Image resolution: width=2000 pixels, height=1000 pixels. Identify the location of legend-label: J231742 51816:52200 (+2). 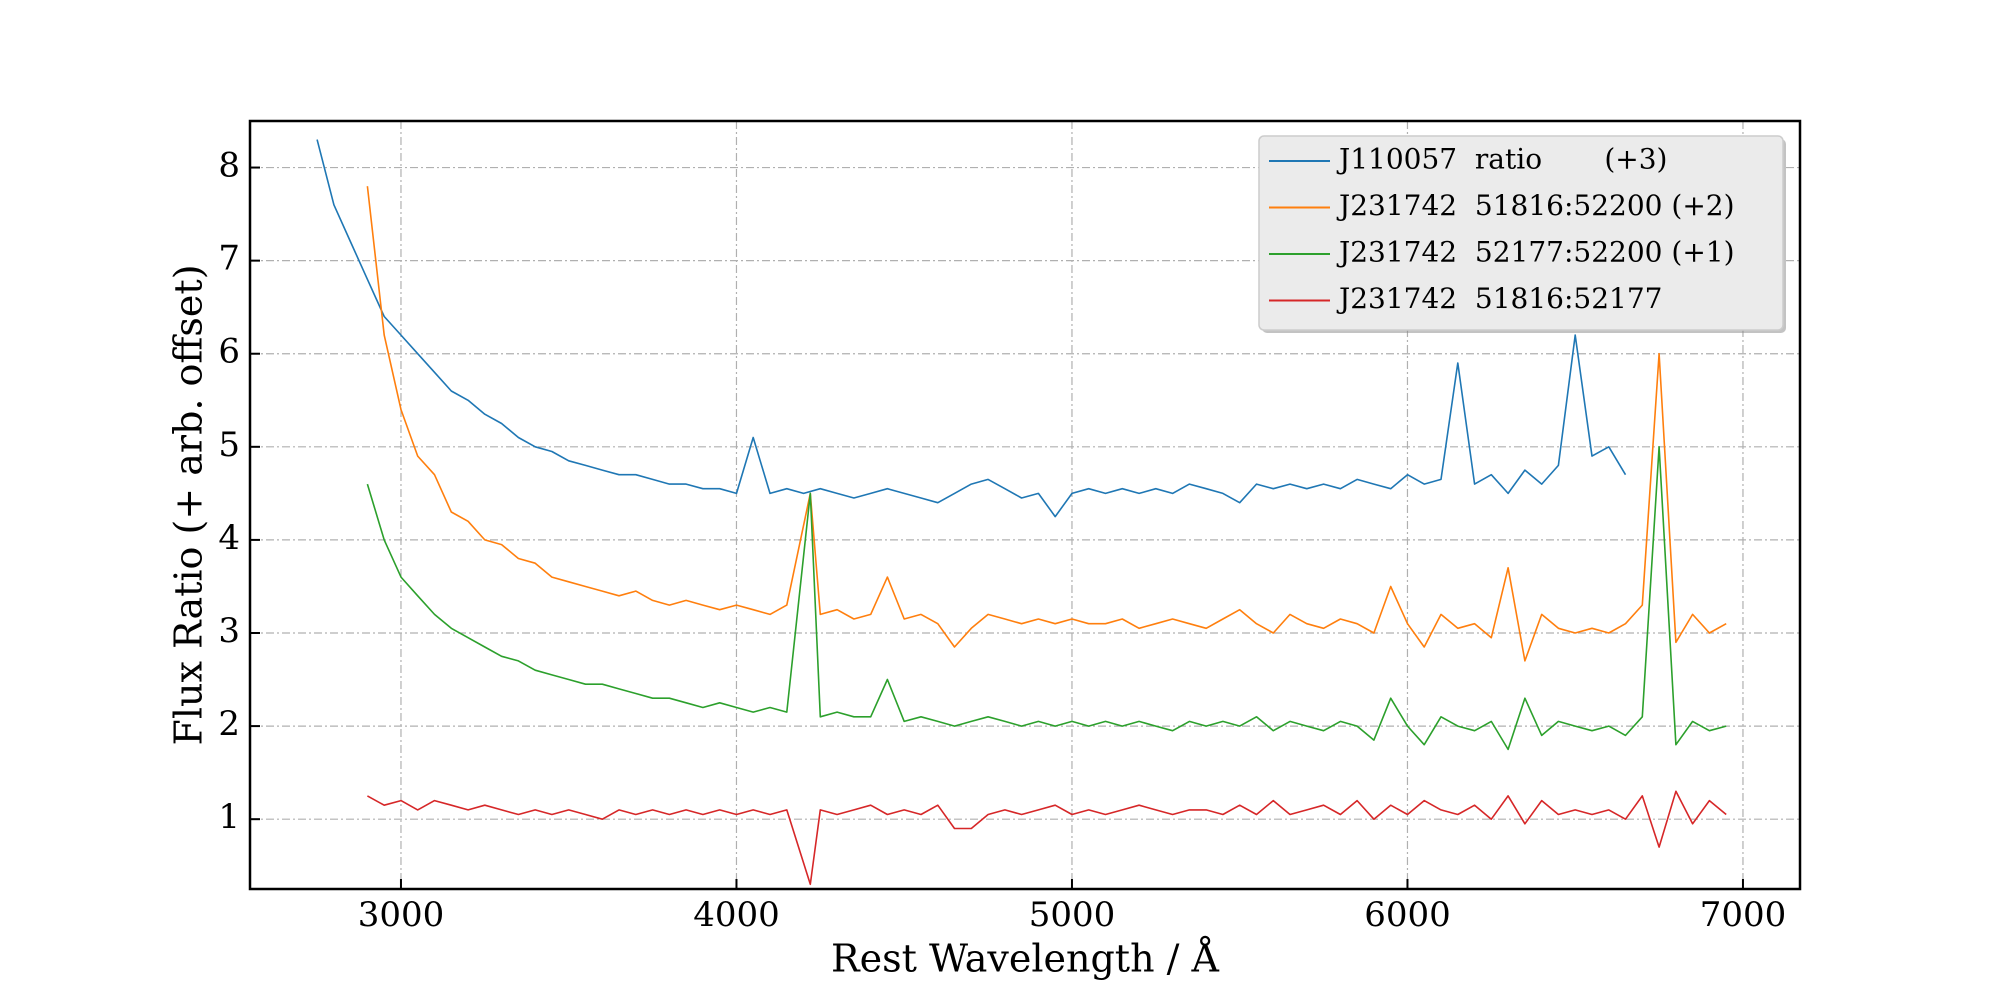
(1535, 205).